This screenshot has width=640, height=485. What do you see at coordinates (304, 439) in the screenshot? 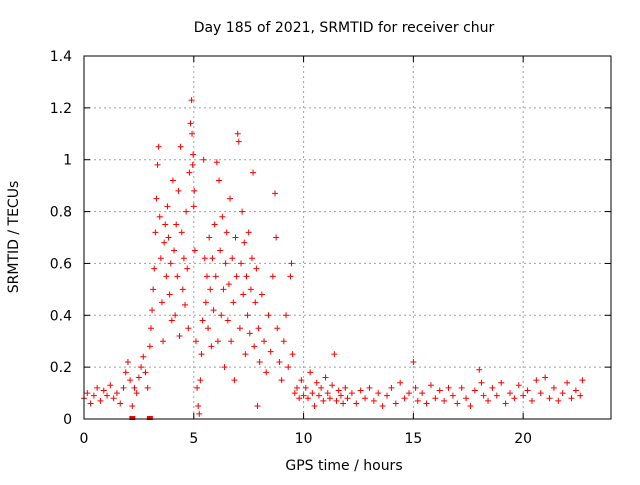
I see `x-tick-label: 10` at bounding box center [304, 439].